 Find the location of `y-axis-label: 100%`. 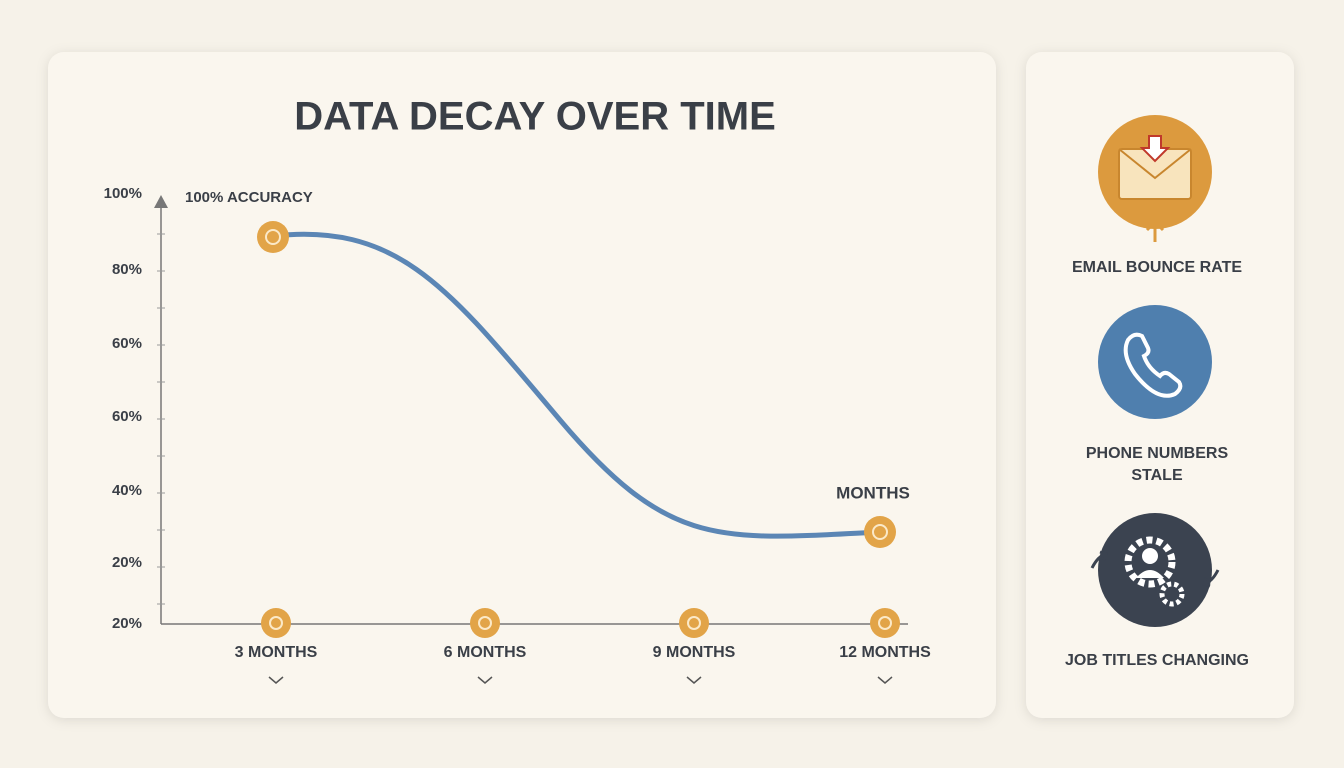

y-axis-label: 100% is located at coordinates (123, 193).